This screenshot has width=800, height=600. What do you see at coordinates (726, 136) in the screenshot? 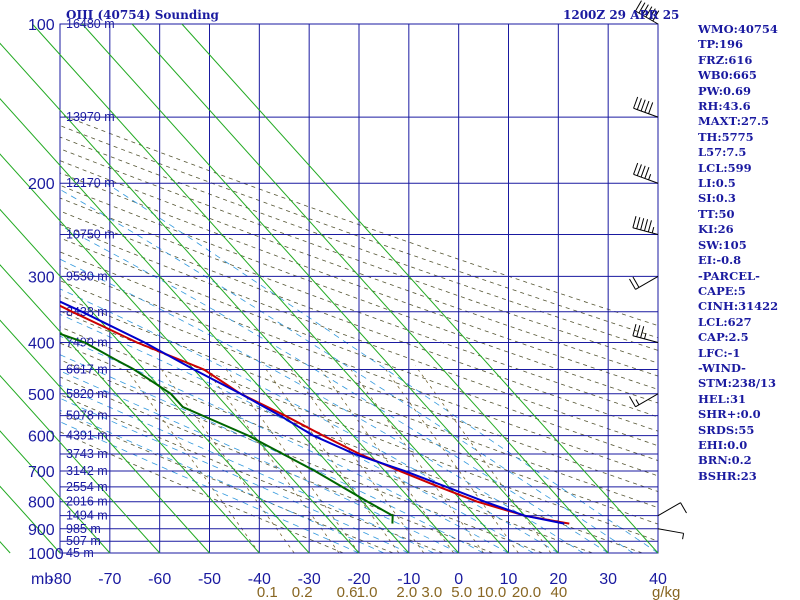
I see `index-line: TH:5775` at bounding box center [726, 136].